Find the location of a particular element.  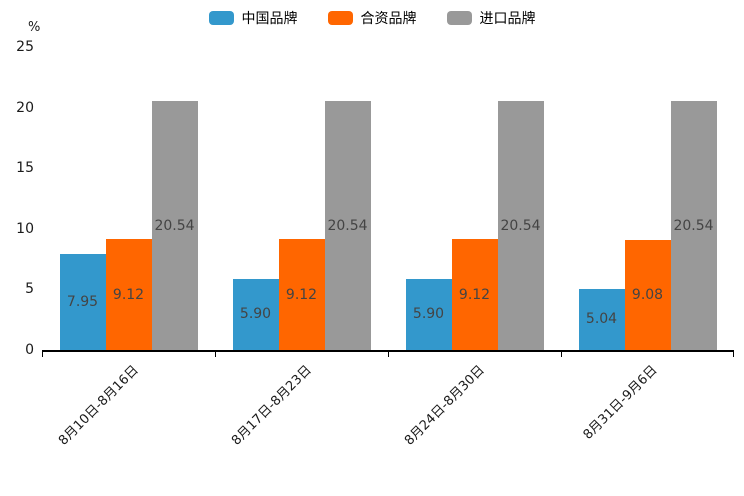

legend-item-joint-venture-brand: 合资品牌 is located at coordinates (372, 18).